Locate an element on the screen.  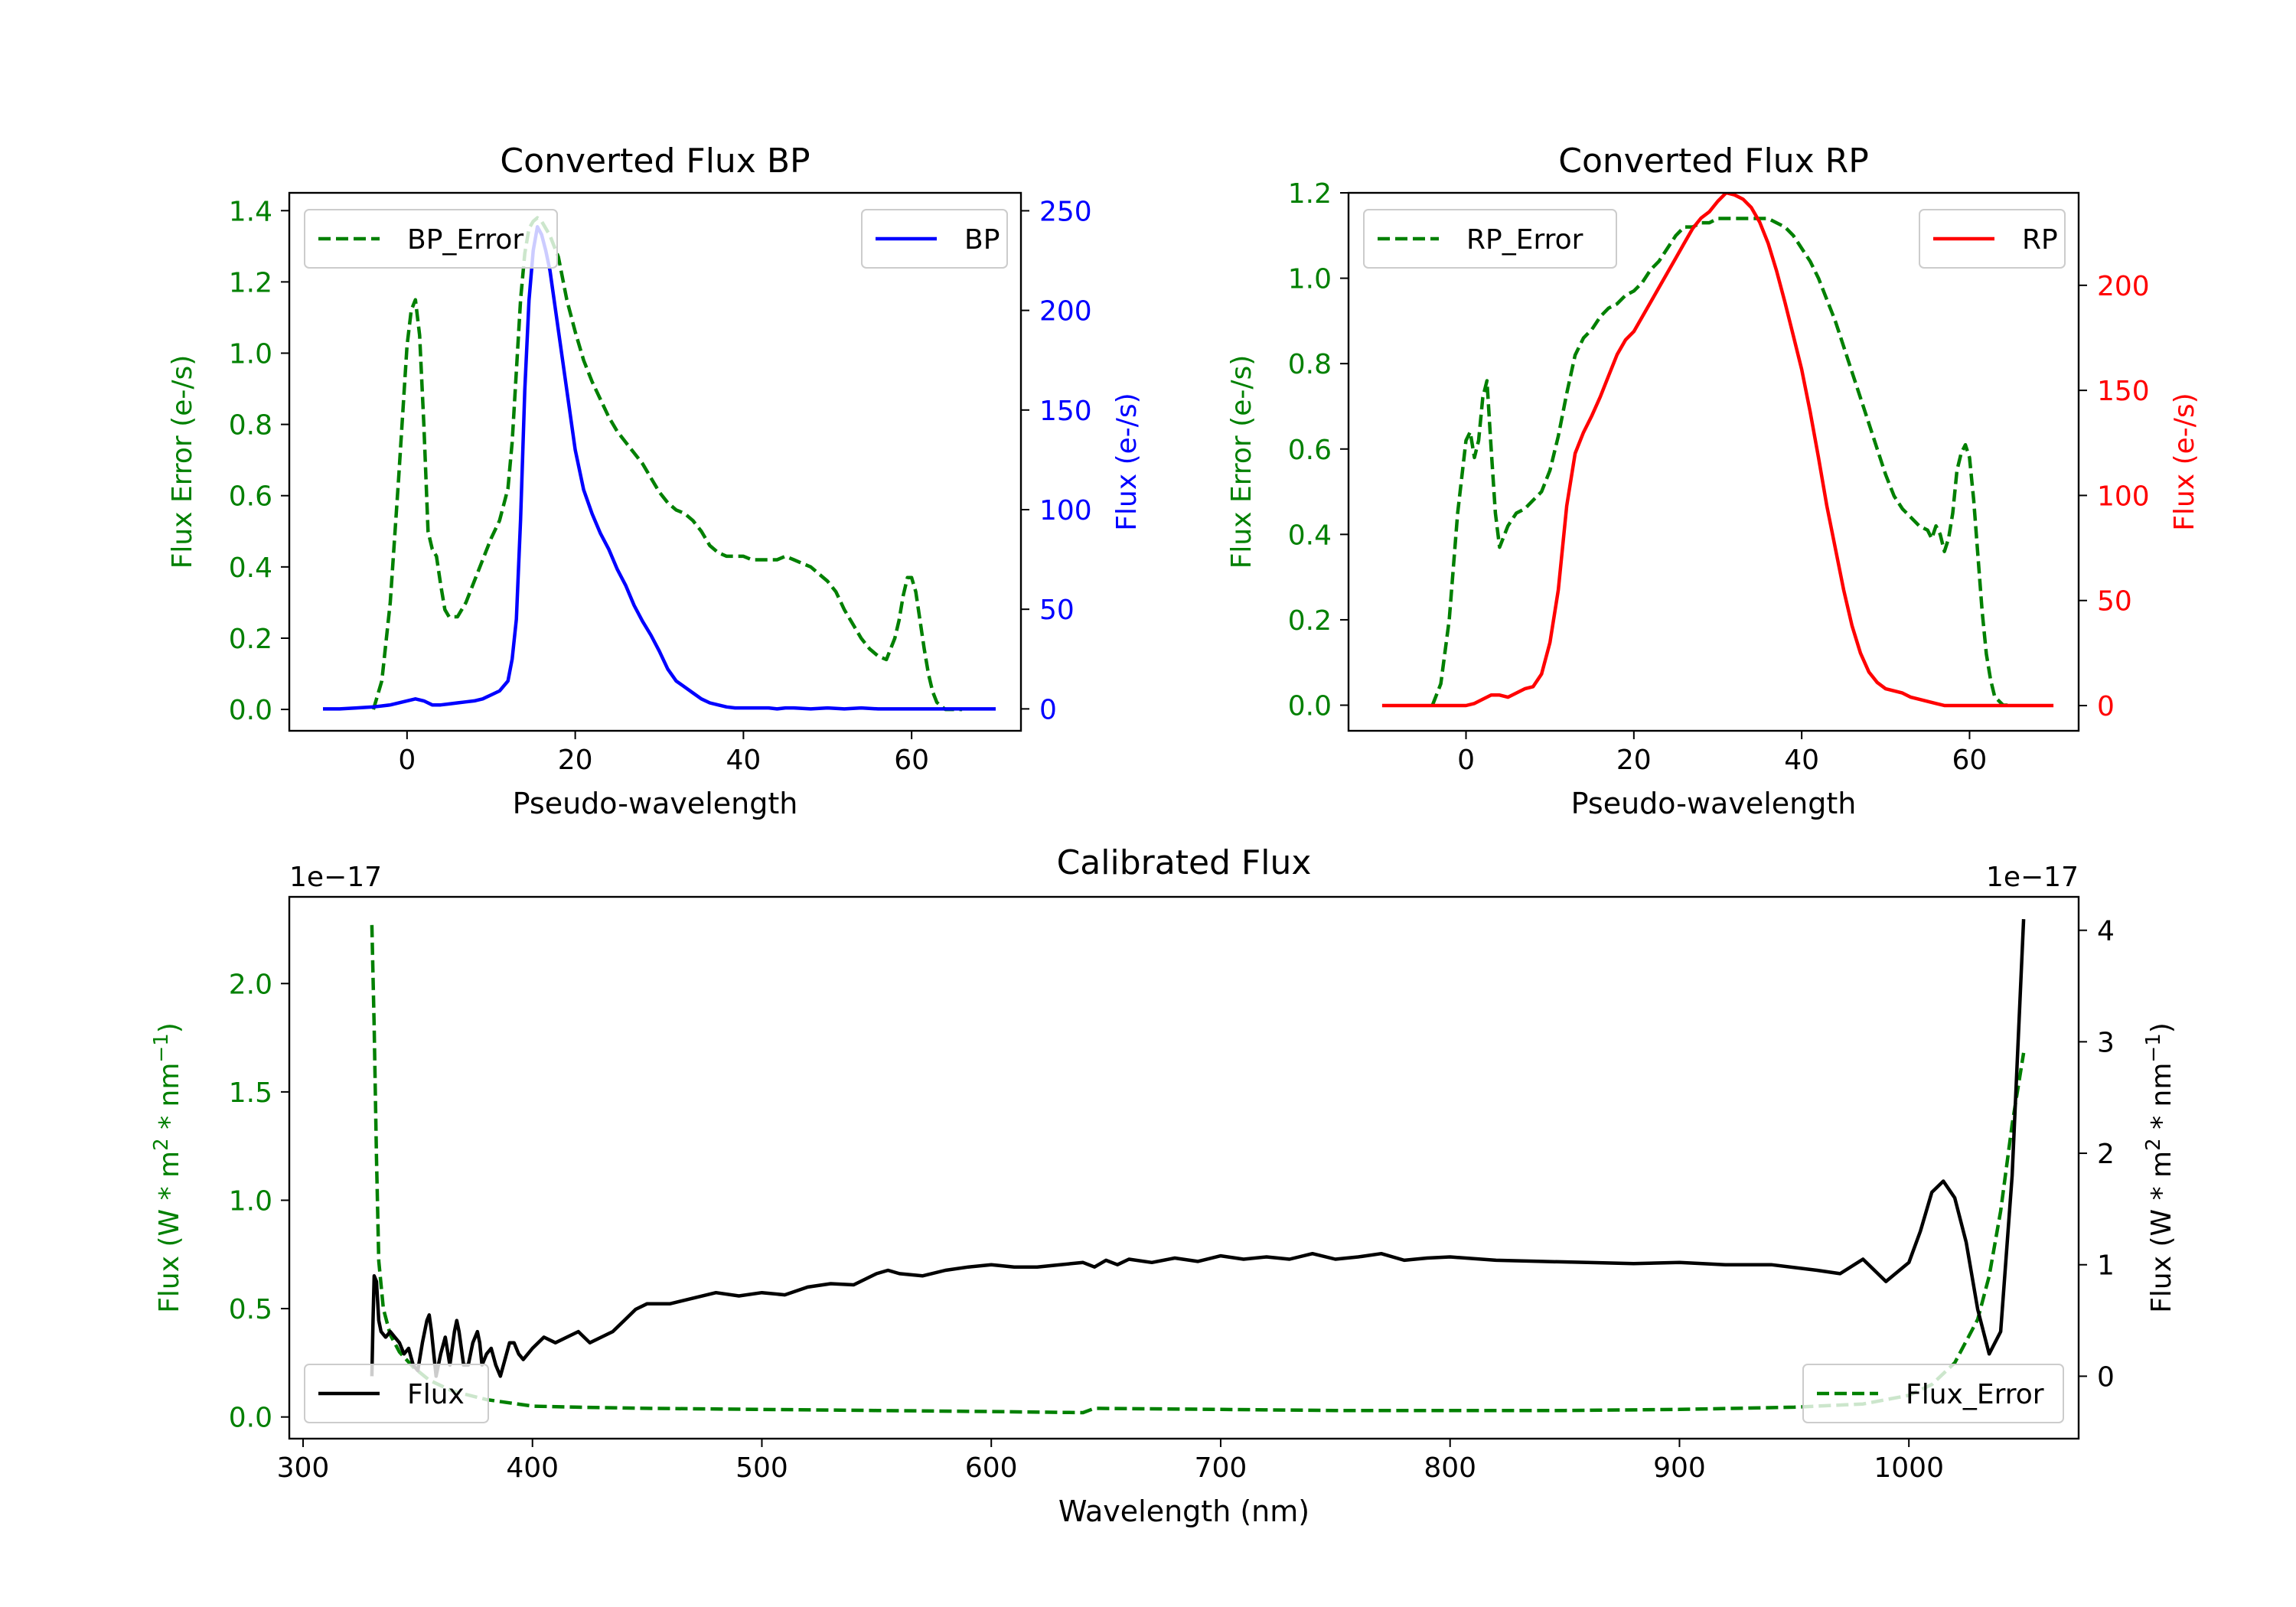
series-line-rp-error is located at coordinates (1721, 462).